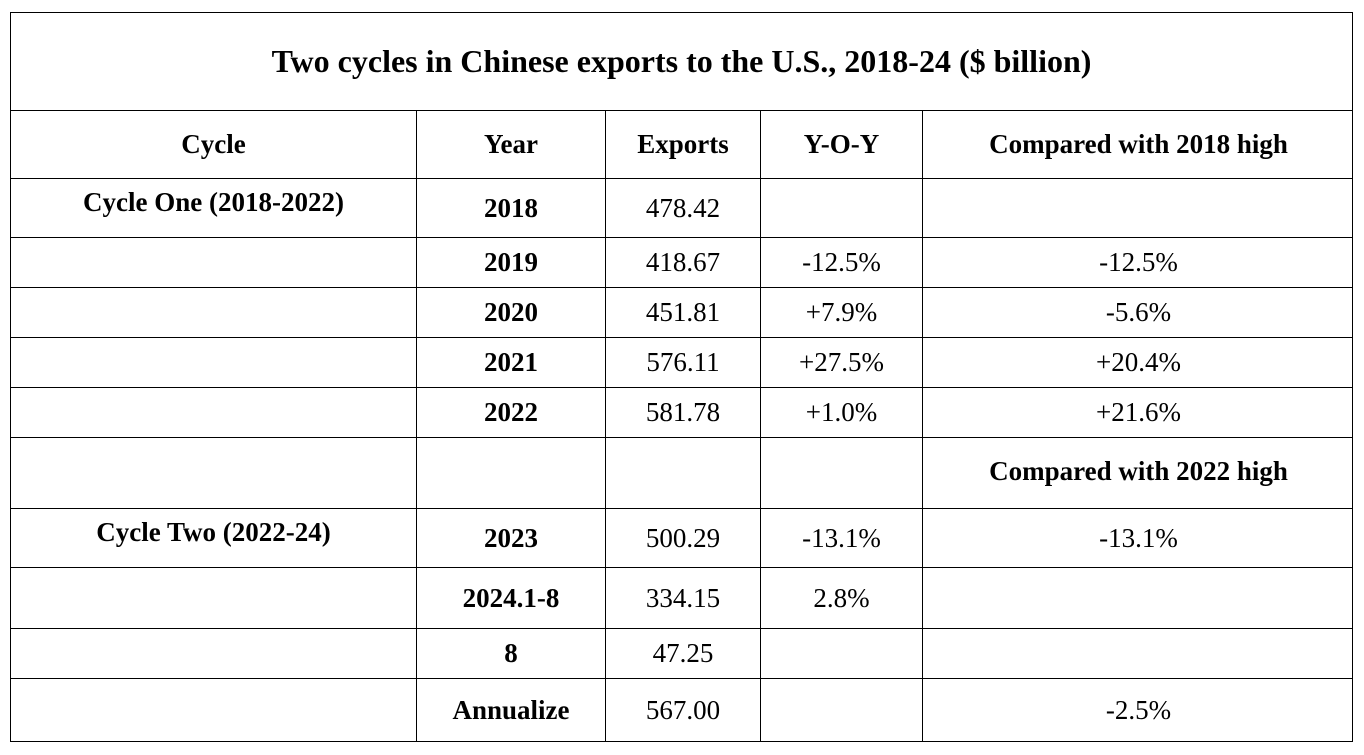 The width and height of the screenshot is (1364, 755). I want to click on cycle-label: Cycle Two (2022-24), so click(213, 532).